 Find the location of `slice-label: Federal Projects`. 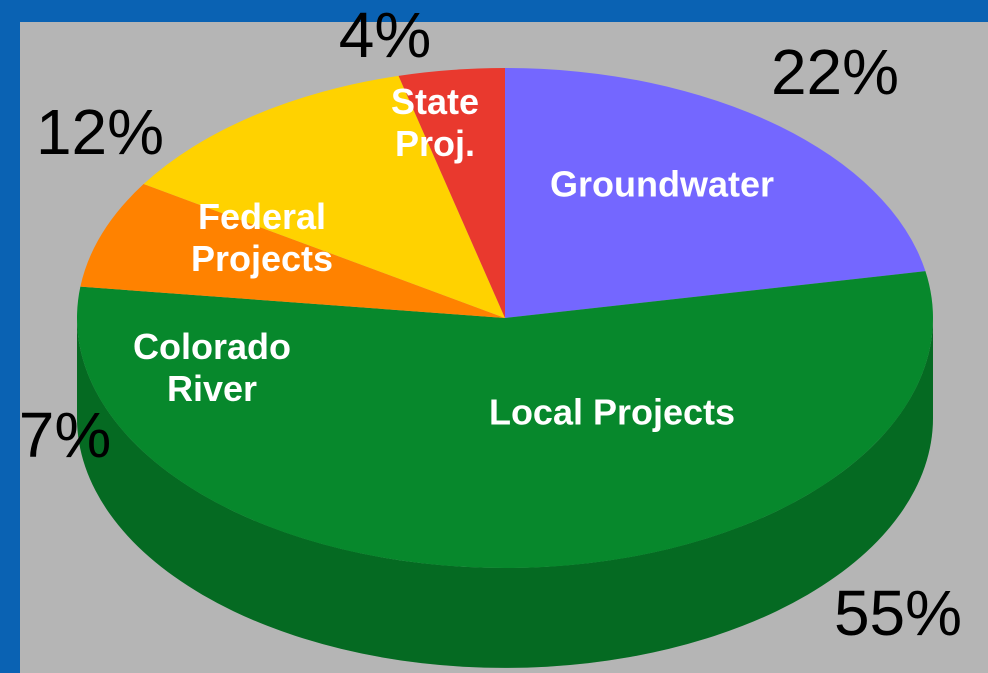

slice-label: Federal Projects is located at coordinates (262, 237).